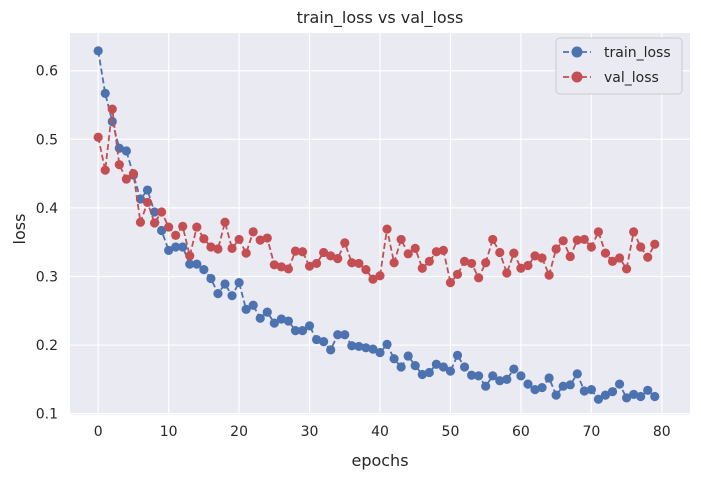  I want to click on y-tick-label: 0.2, so click(47, 346).